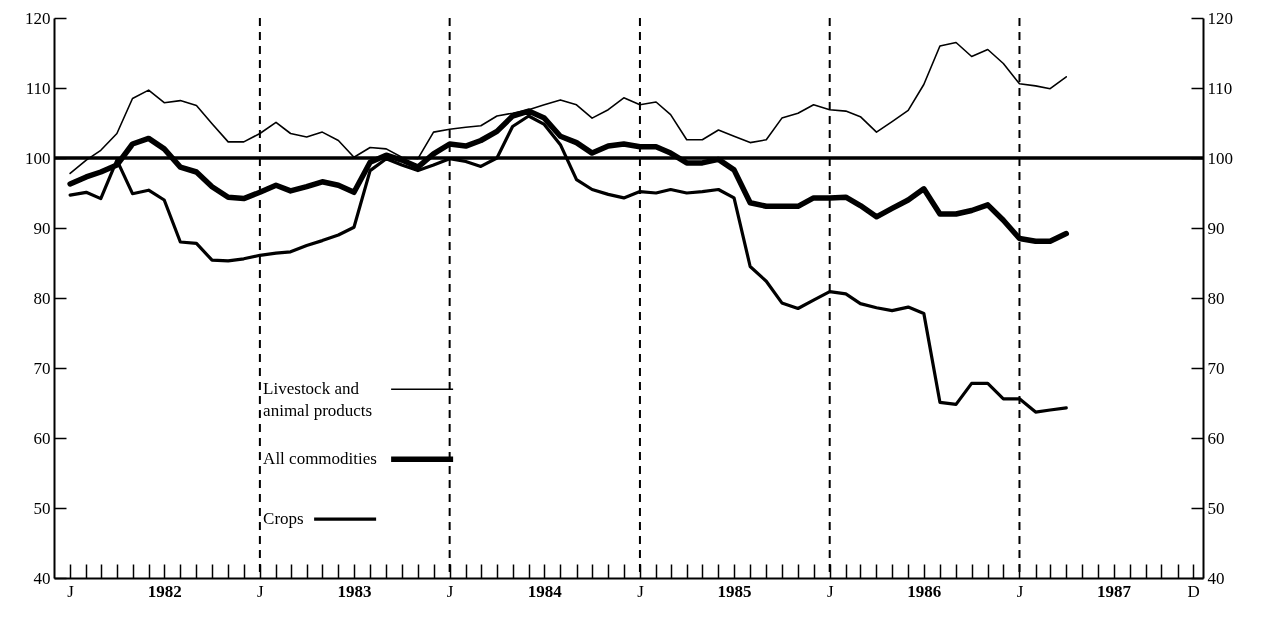 The height and width of the screenshot is (633, 1262). What do you see at coordinates (164, 591) in the screenshot?
I see `x-tick-label: 1982` at bounding box center [164, 591].